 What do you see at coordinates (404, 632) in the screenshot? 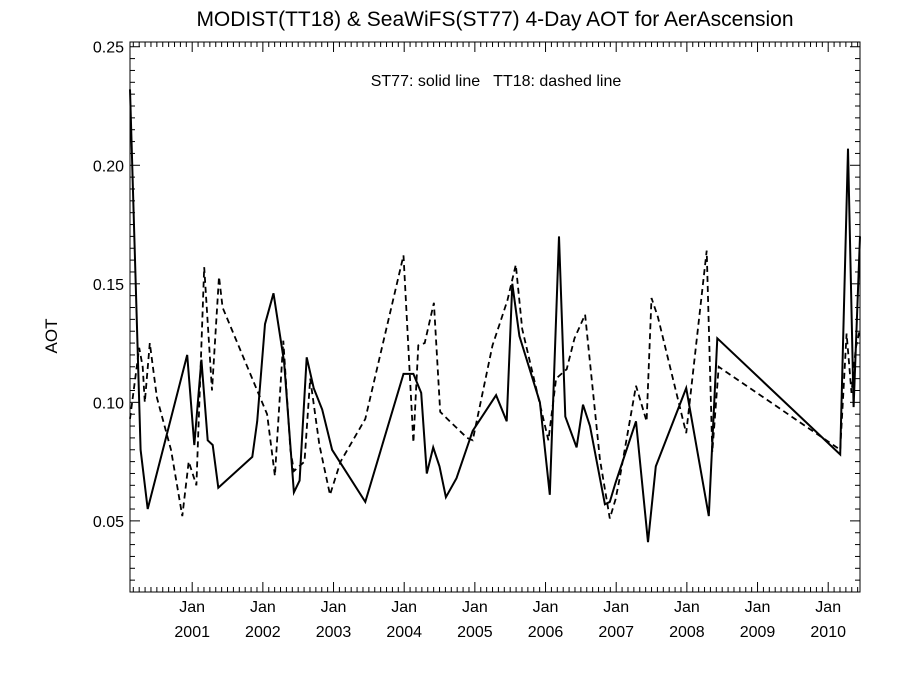
I see `x-tick-year: 2004` at bounding box center [404, 632].